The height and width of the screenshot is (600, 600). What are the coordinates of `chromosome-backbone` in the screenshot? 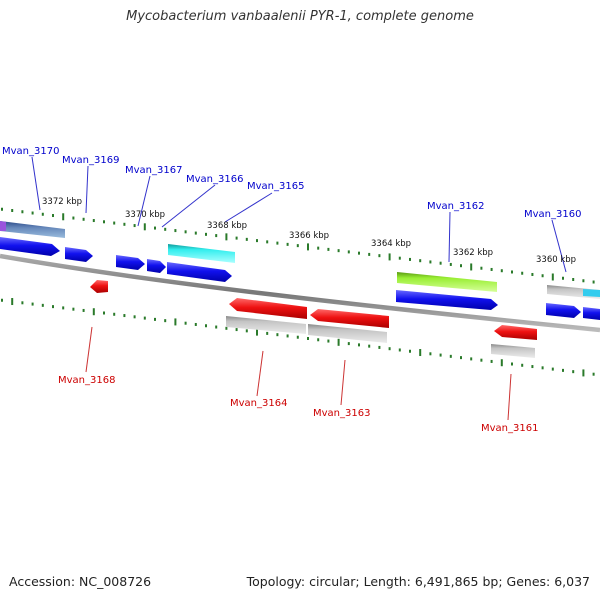 It's located at (300, 293).